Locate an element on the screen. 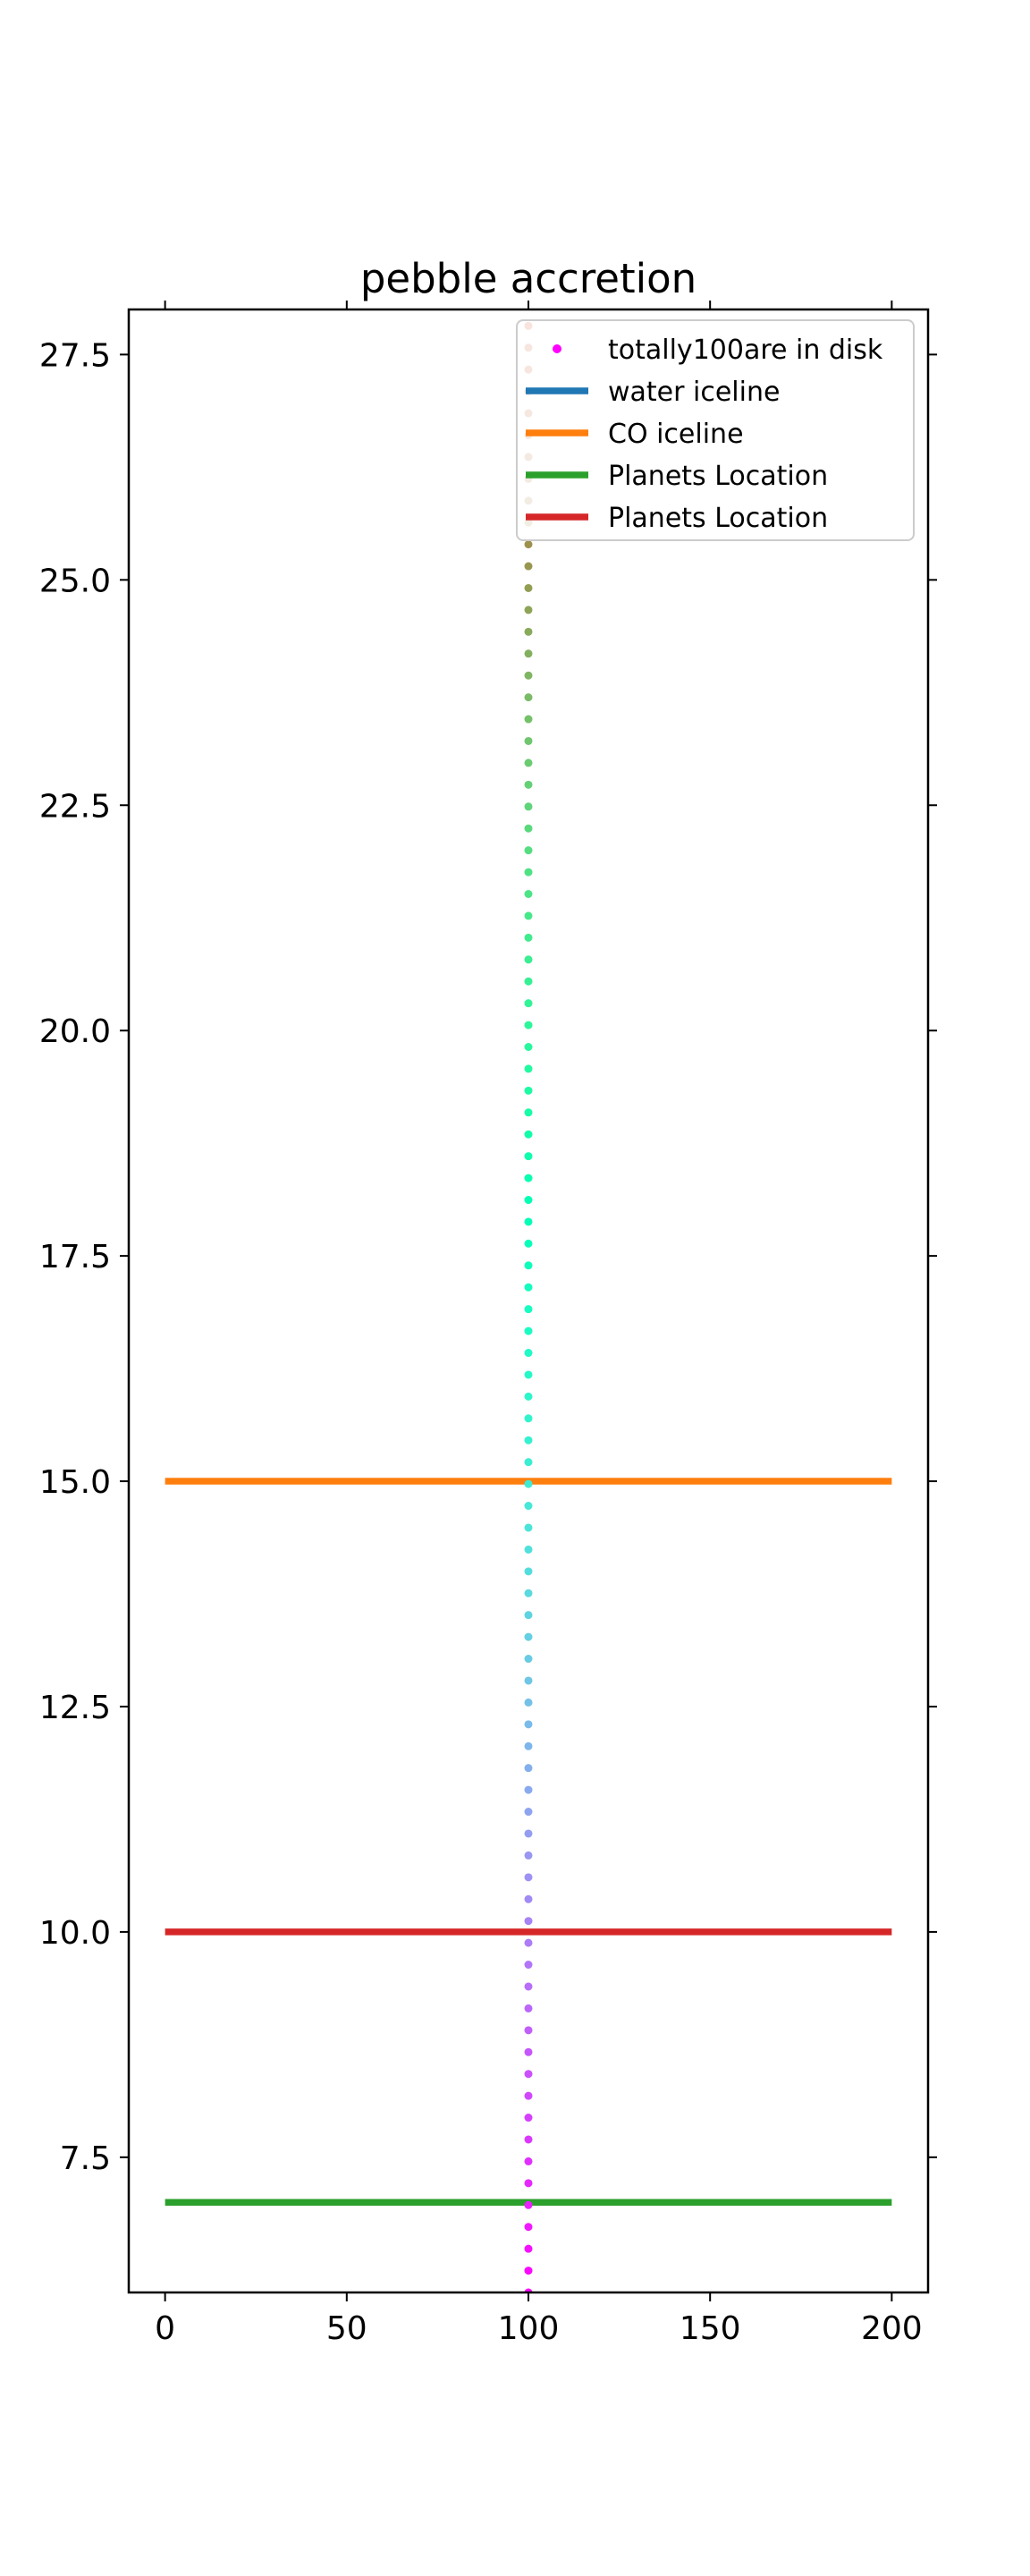 The height and width of the screenshot is (2576, 1030). y-tick-label: 27.5 is located at coordinates (75, 355).